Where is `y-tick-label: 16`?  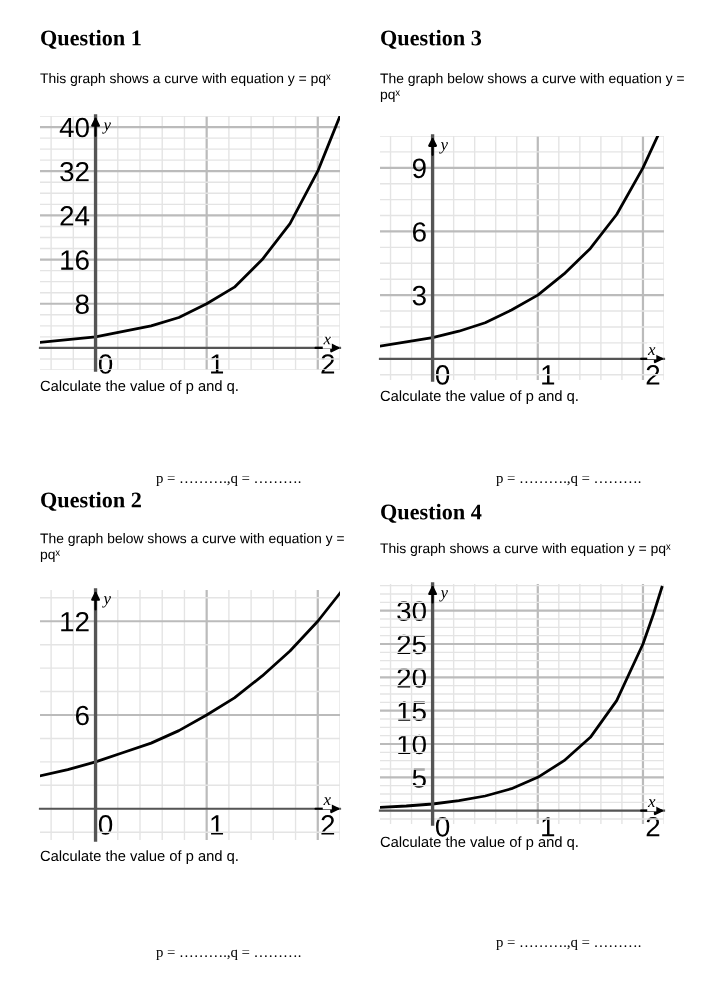
y-tick-label: 16 is located at coordinates (75, 260).